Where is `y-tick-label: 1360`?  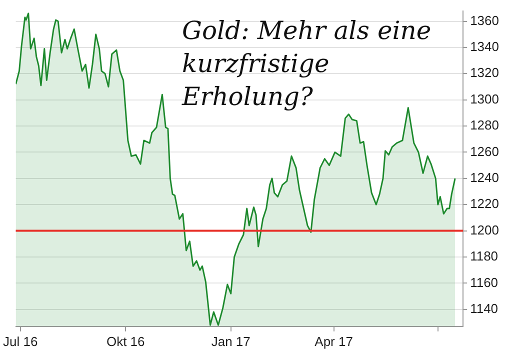
y-tick-label: 1360 is located at coordinates (484, 20).